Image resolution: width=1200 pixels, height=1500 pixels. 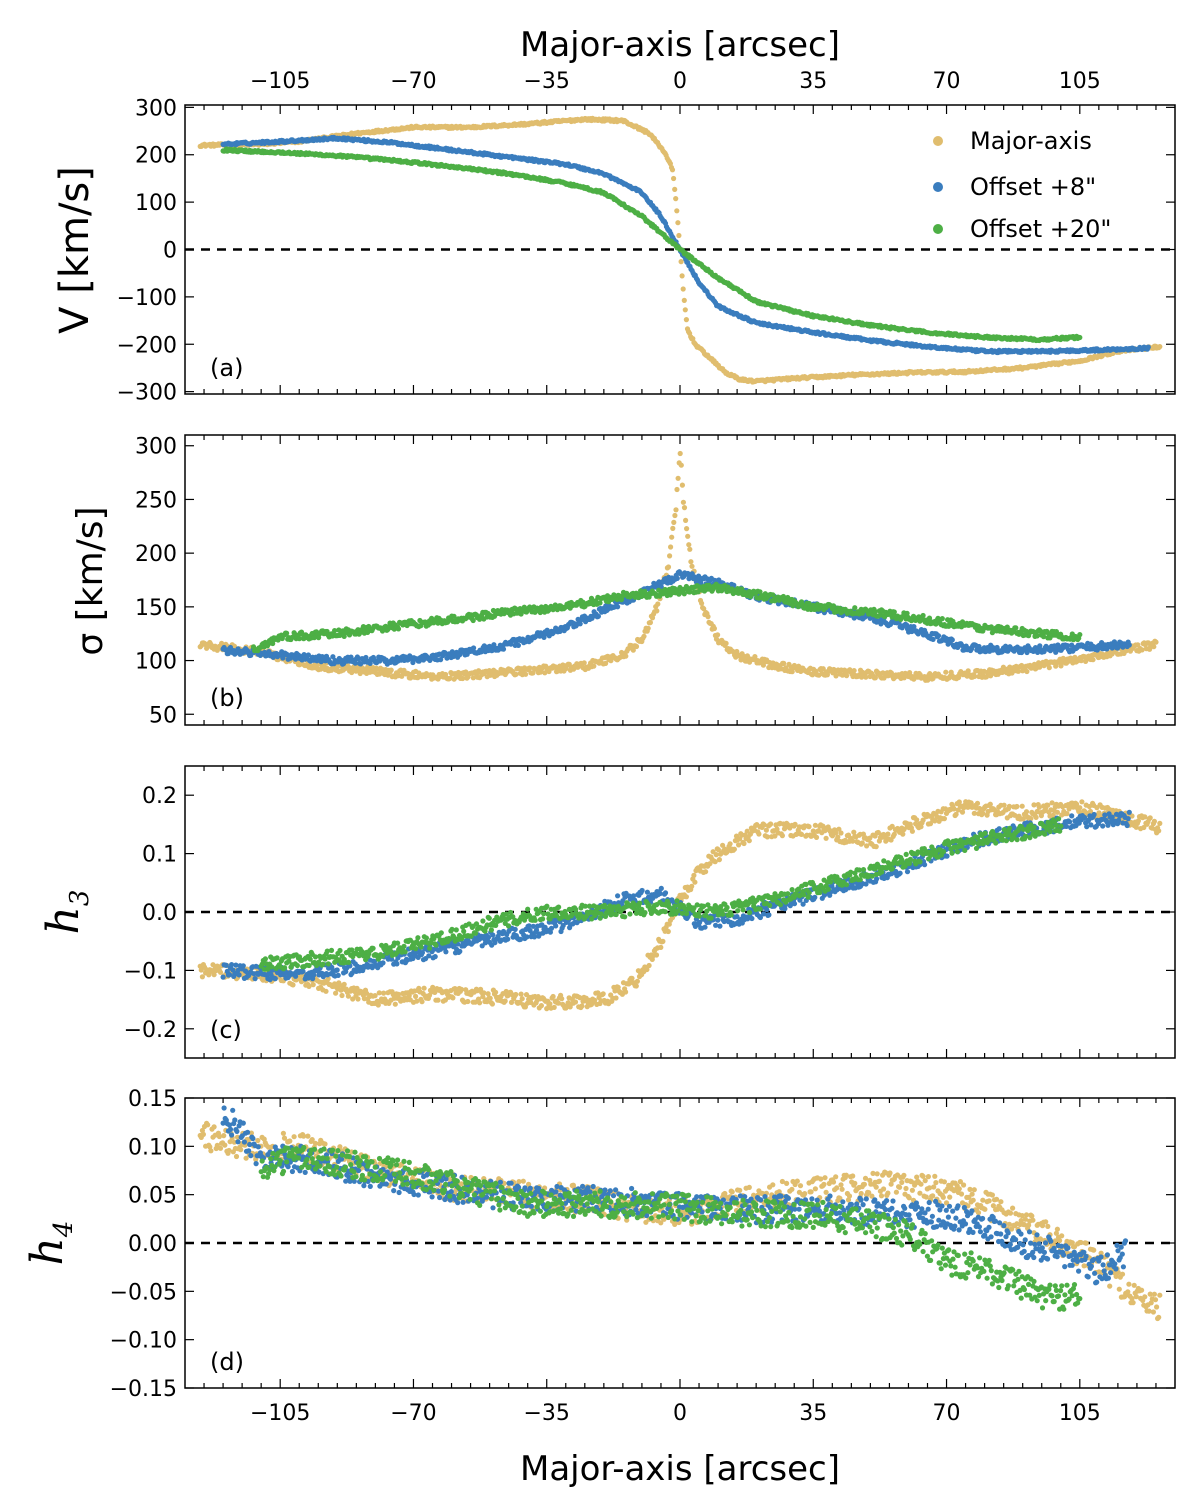 I want to click on legend-marker-major, so click(x=938, y=141).